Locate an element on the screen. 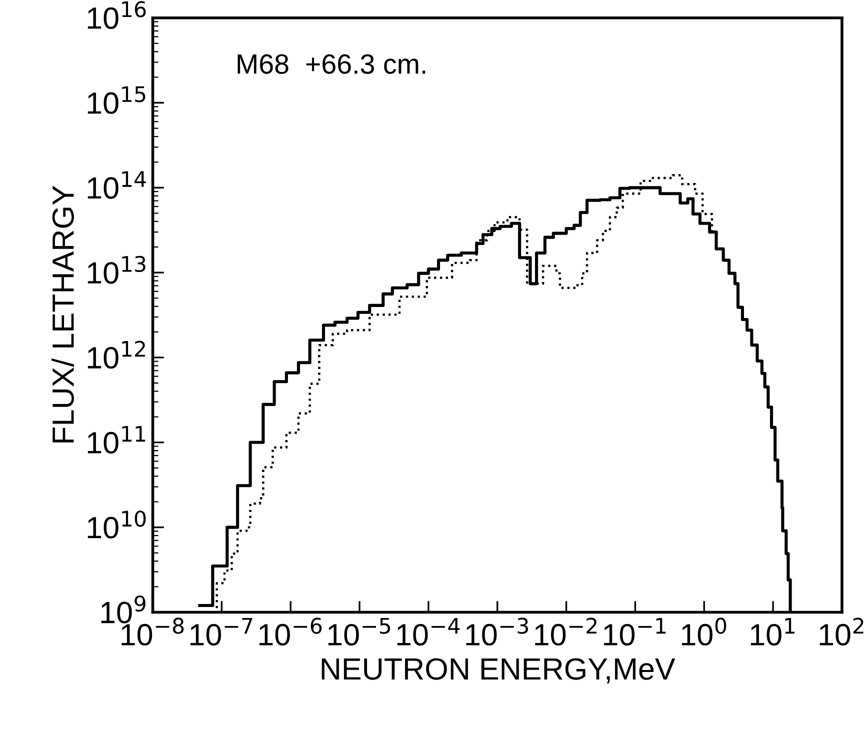  x-tick-label: 10$^{−7}$ is located at coordinates (221, 632).